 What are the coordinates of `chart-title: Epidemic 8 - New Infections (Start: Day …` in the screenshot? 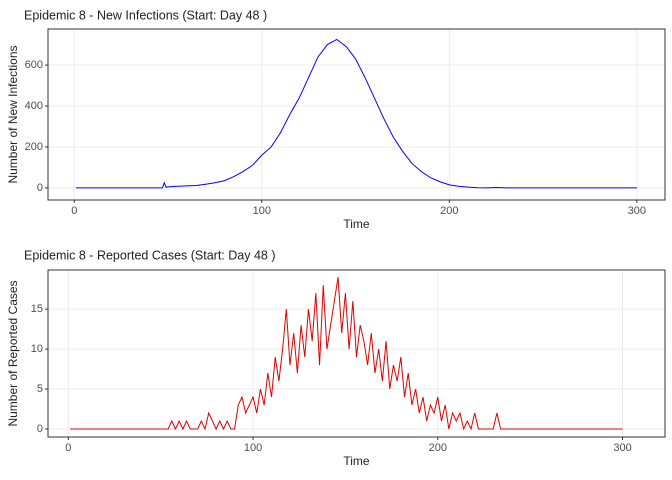 It's located at (145, 15).